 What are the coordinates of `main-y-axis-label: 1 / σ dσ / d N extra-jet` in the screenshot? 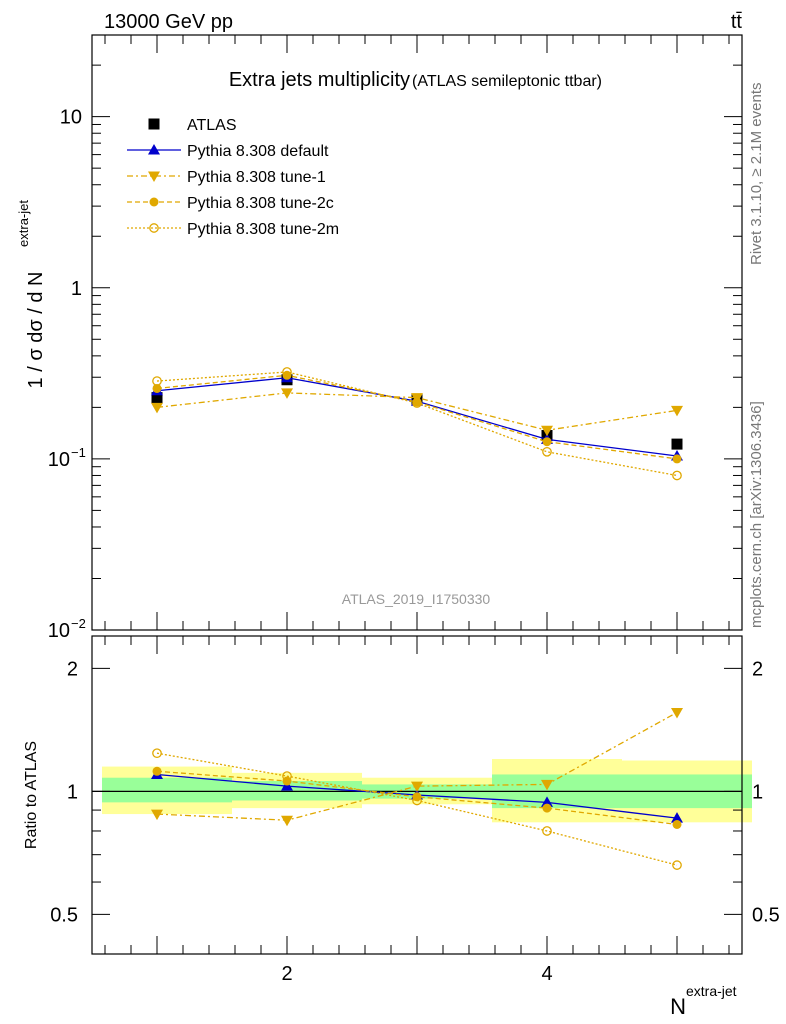 It's located at (31, 294).